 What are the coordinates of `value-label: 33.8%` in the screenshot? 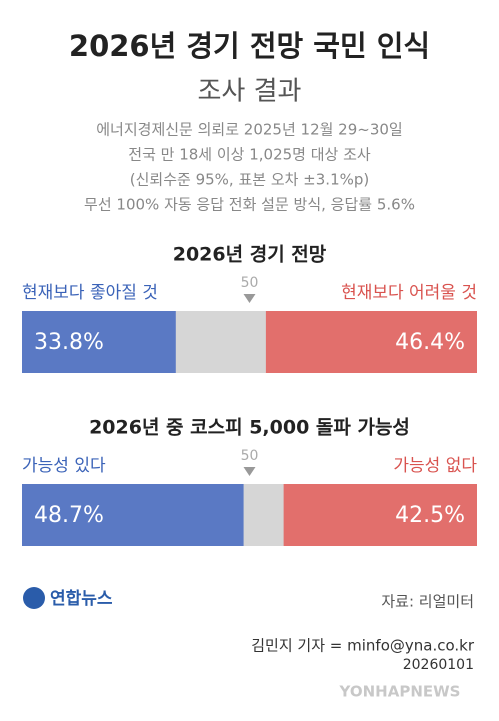 It's located at (69, 342).